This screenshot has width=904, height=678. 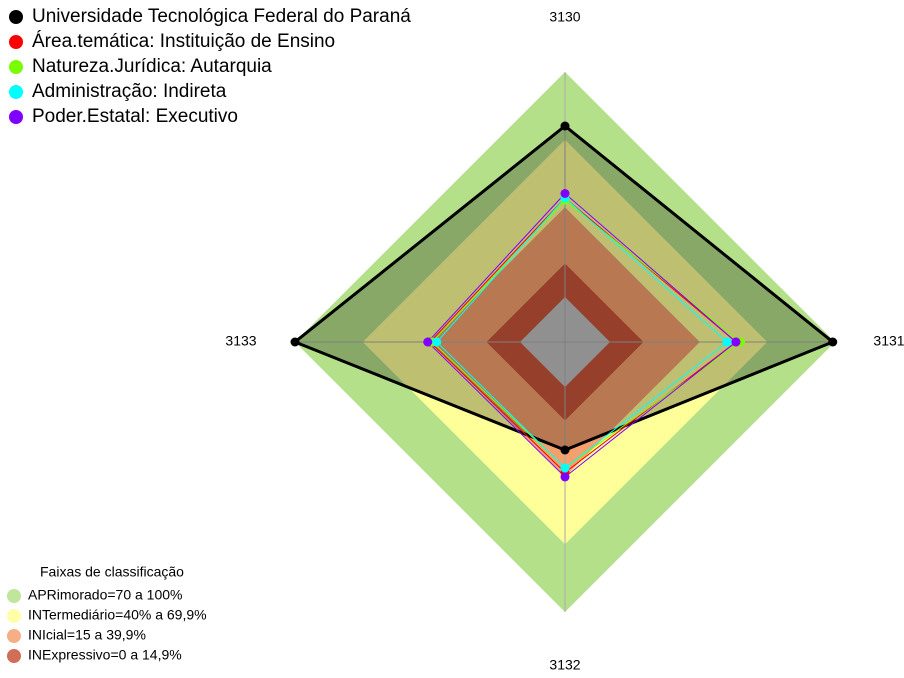 I want to click on axis-label: 3130, so click(x=564, y=17).